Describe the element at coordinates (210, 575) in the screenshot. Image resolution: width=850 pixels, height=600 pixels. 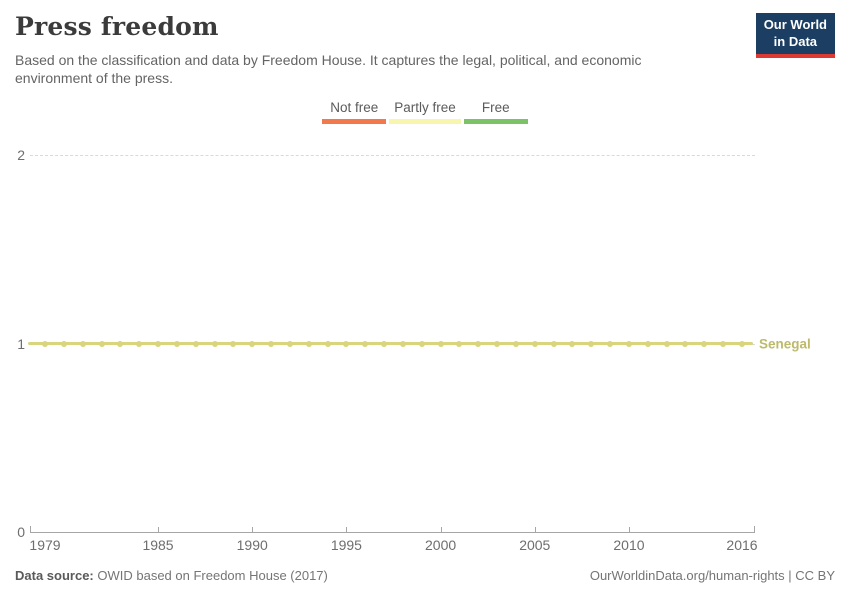
I see `data-source-text: OWID based on Freedom House (2017)` at that location.